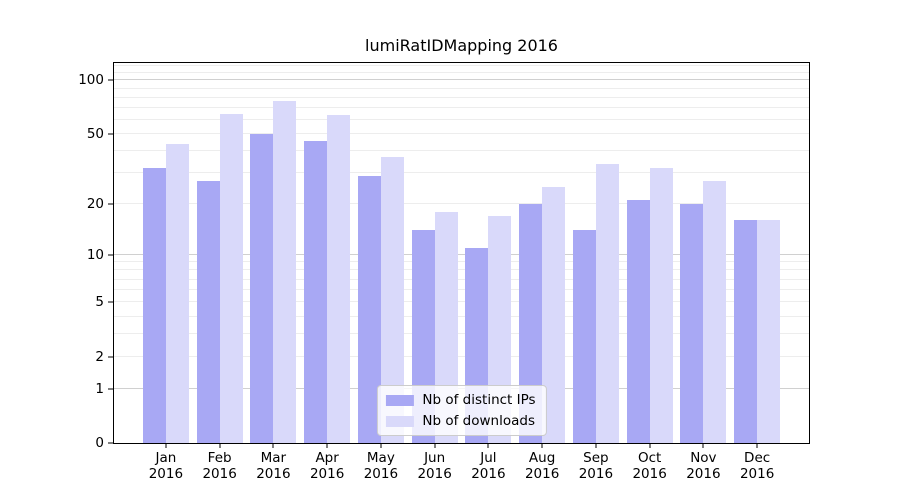 The height and width of the screenshot is (500, 900). Describe the element at coordinates (596, 466) in the screenshot. I see `x-tick-label-sep: Sep 2016` at that location.